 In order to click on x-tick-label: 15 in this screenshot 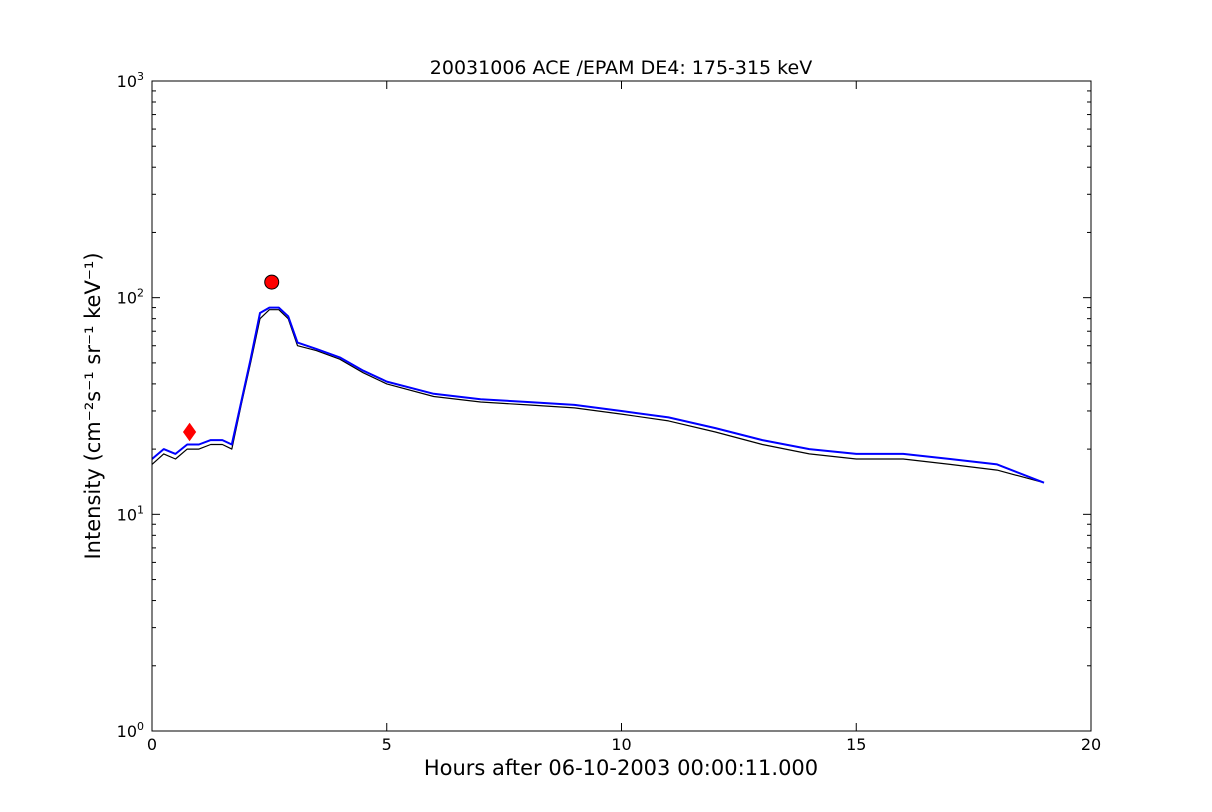, I will do `click(856, 744)`.